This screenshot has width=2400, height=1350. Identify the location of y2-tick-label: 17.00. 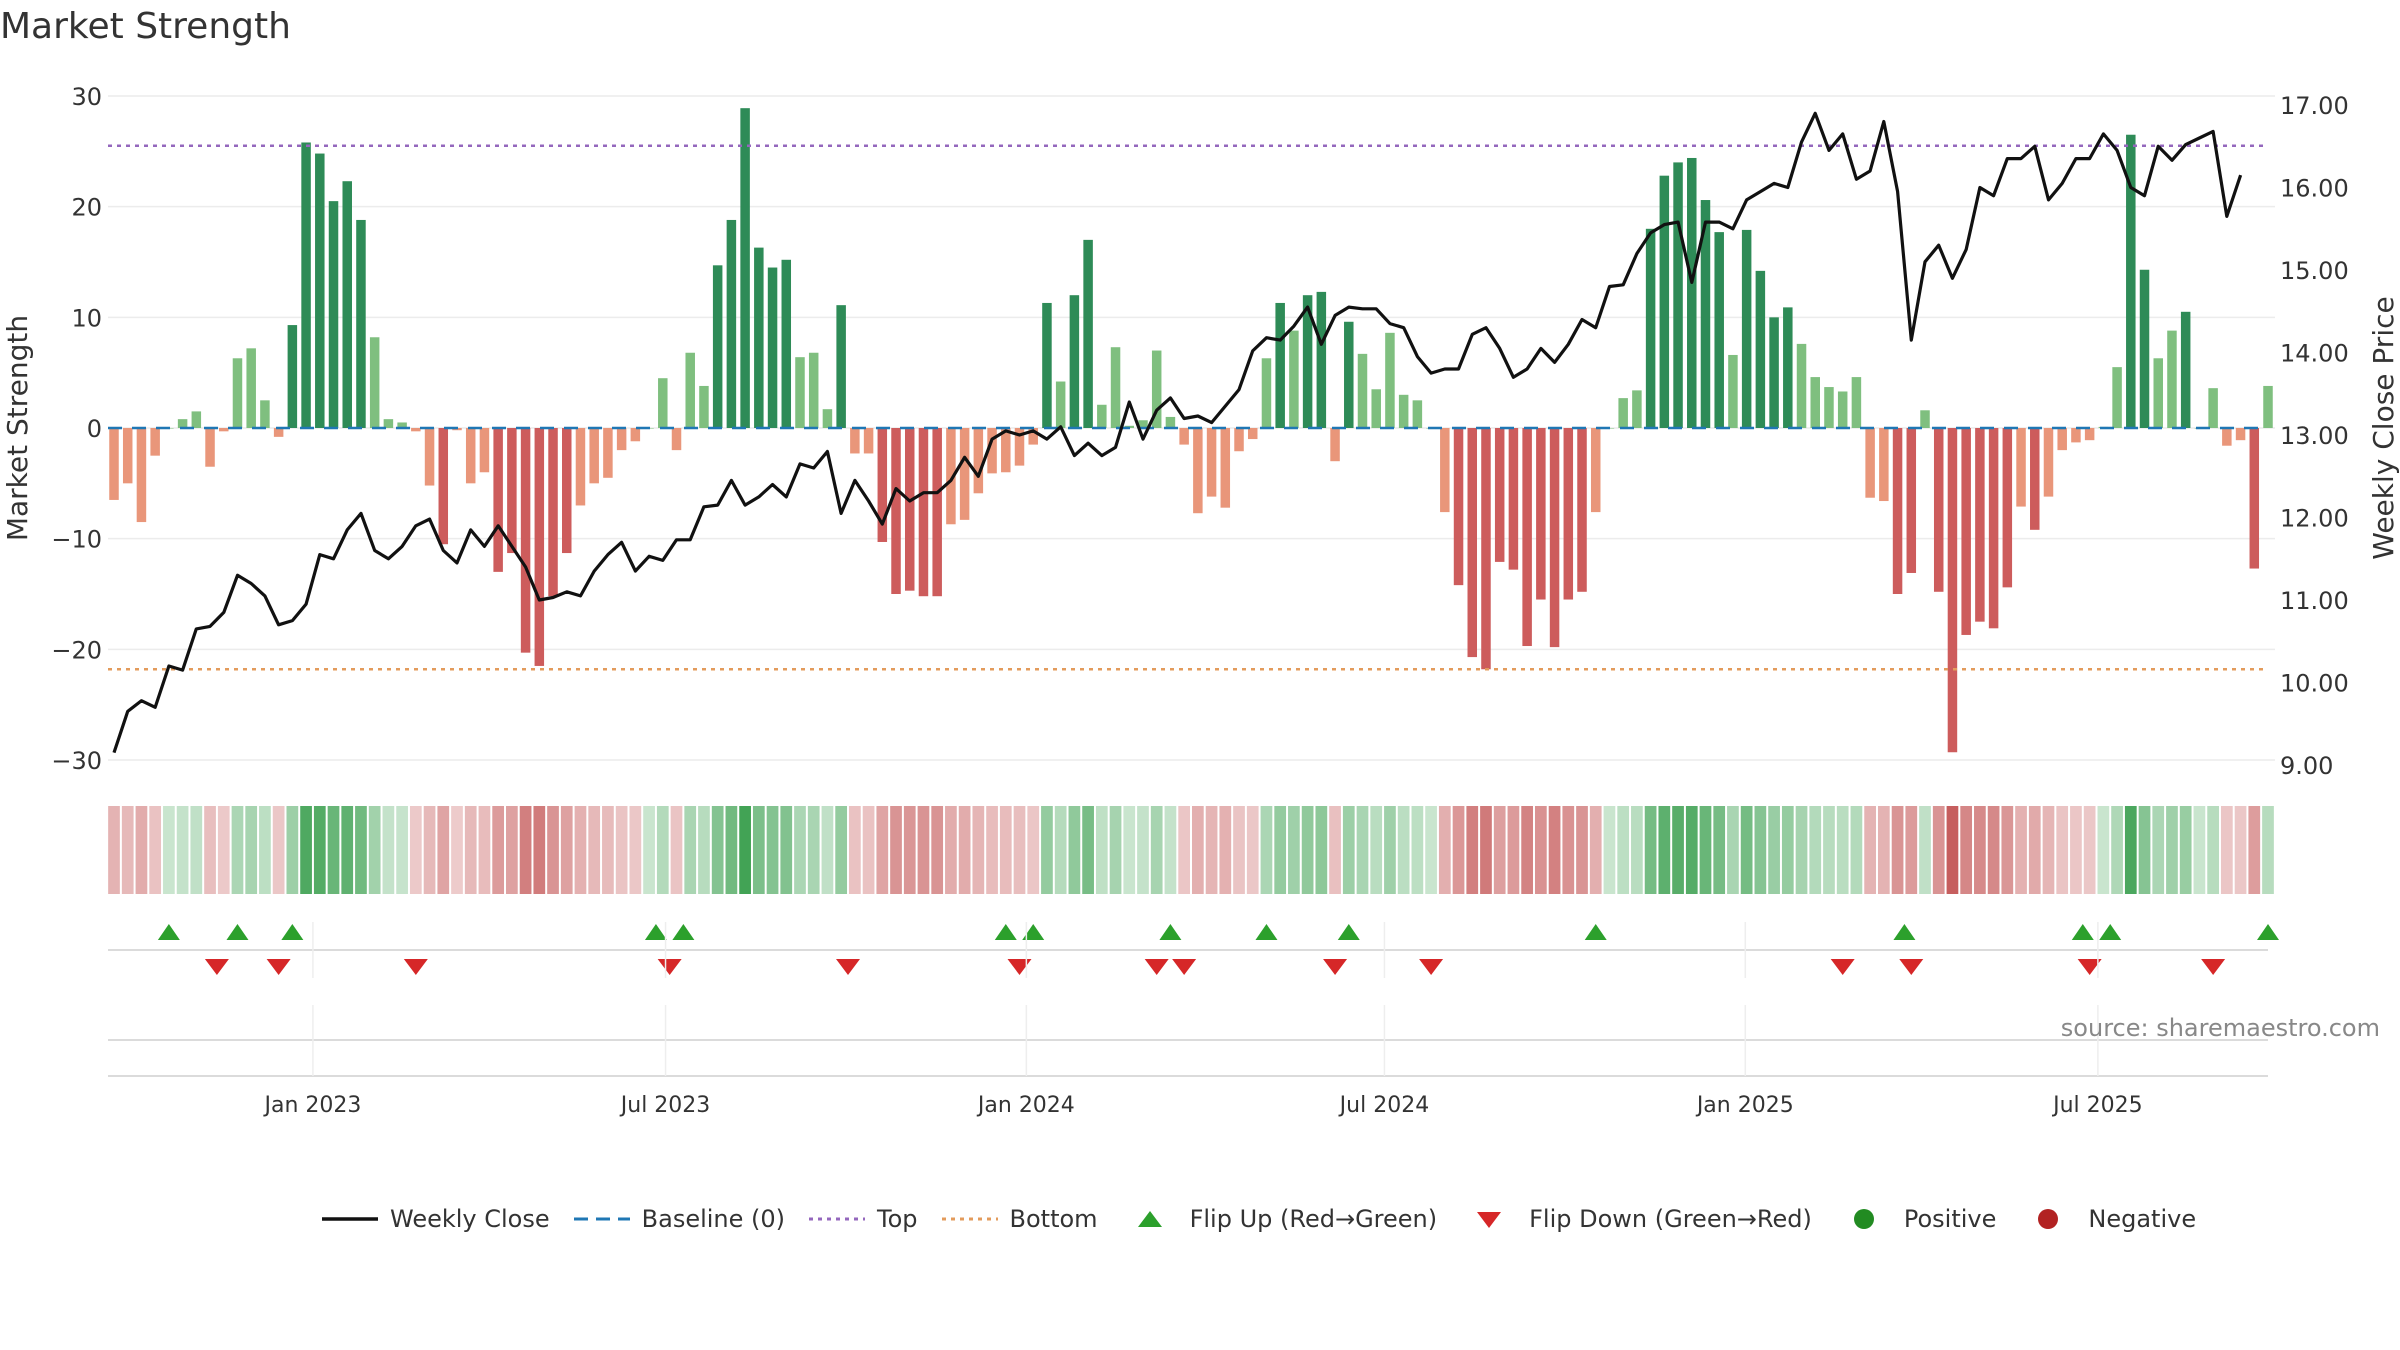
(2314, 106).